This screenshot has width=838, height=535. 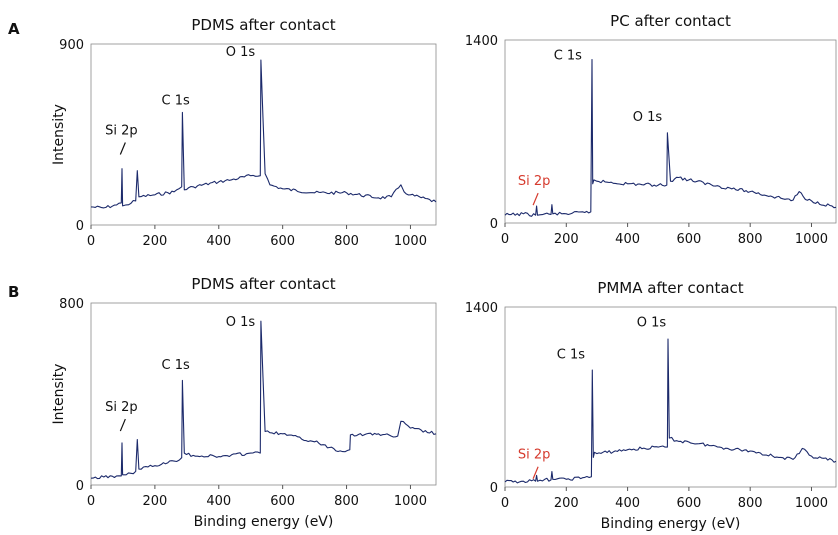 What do you see at coordinates (670, 21) in the screenshot?
I see `chart-title: PC after contact` at bounding box center [670, 21].